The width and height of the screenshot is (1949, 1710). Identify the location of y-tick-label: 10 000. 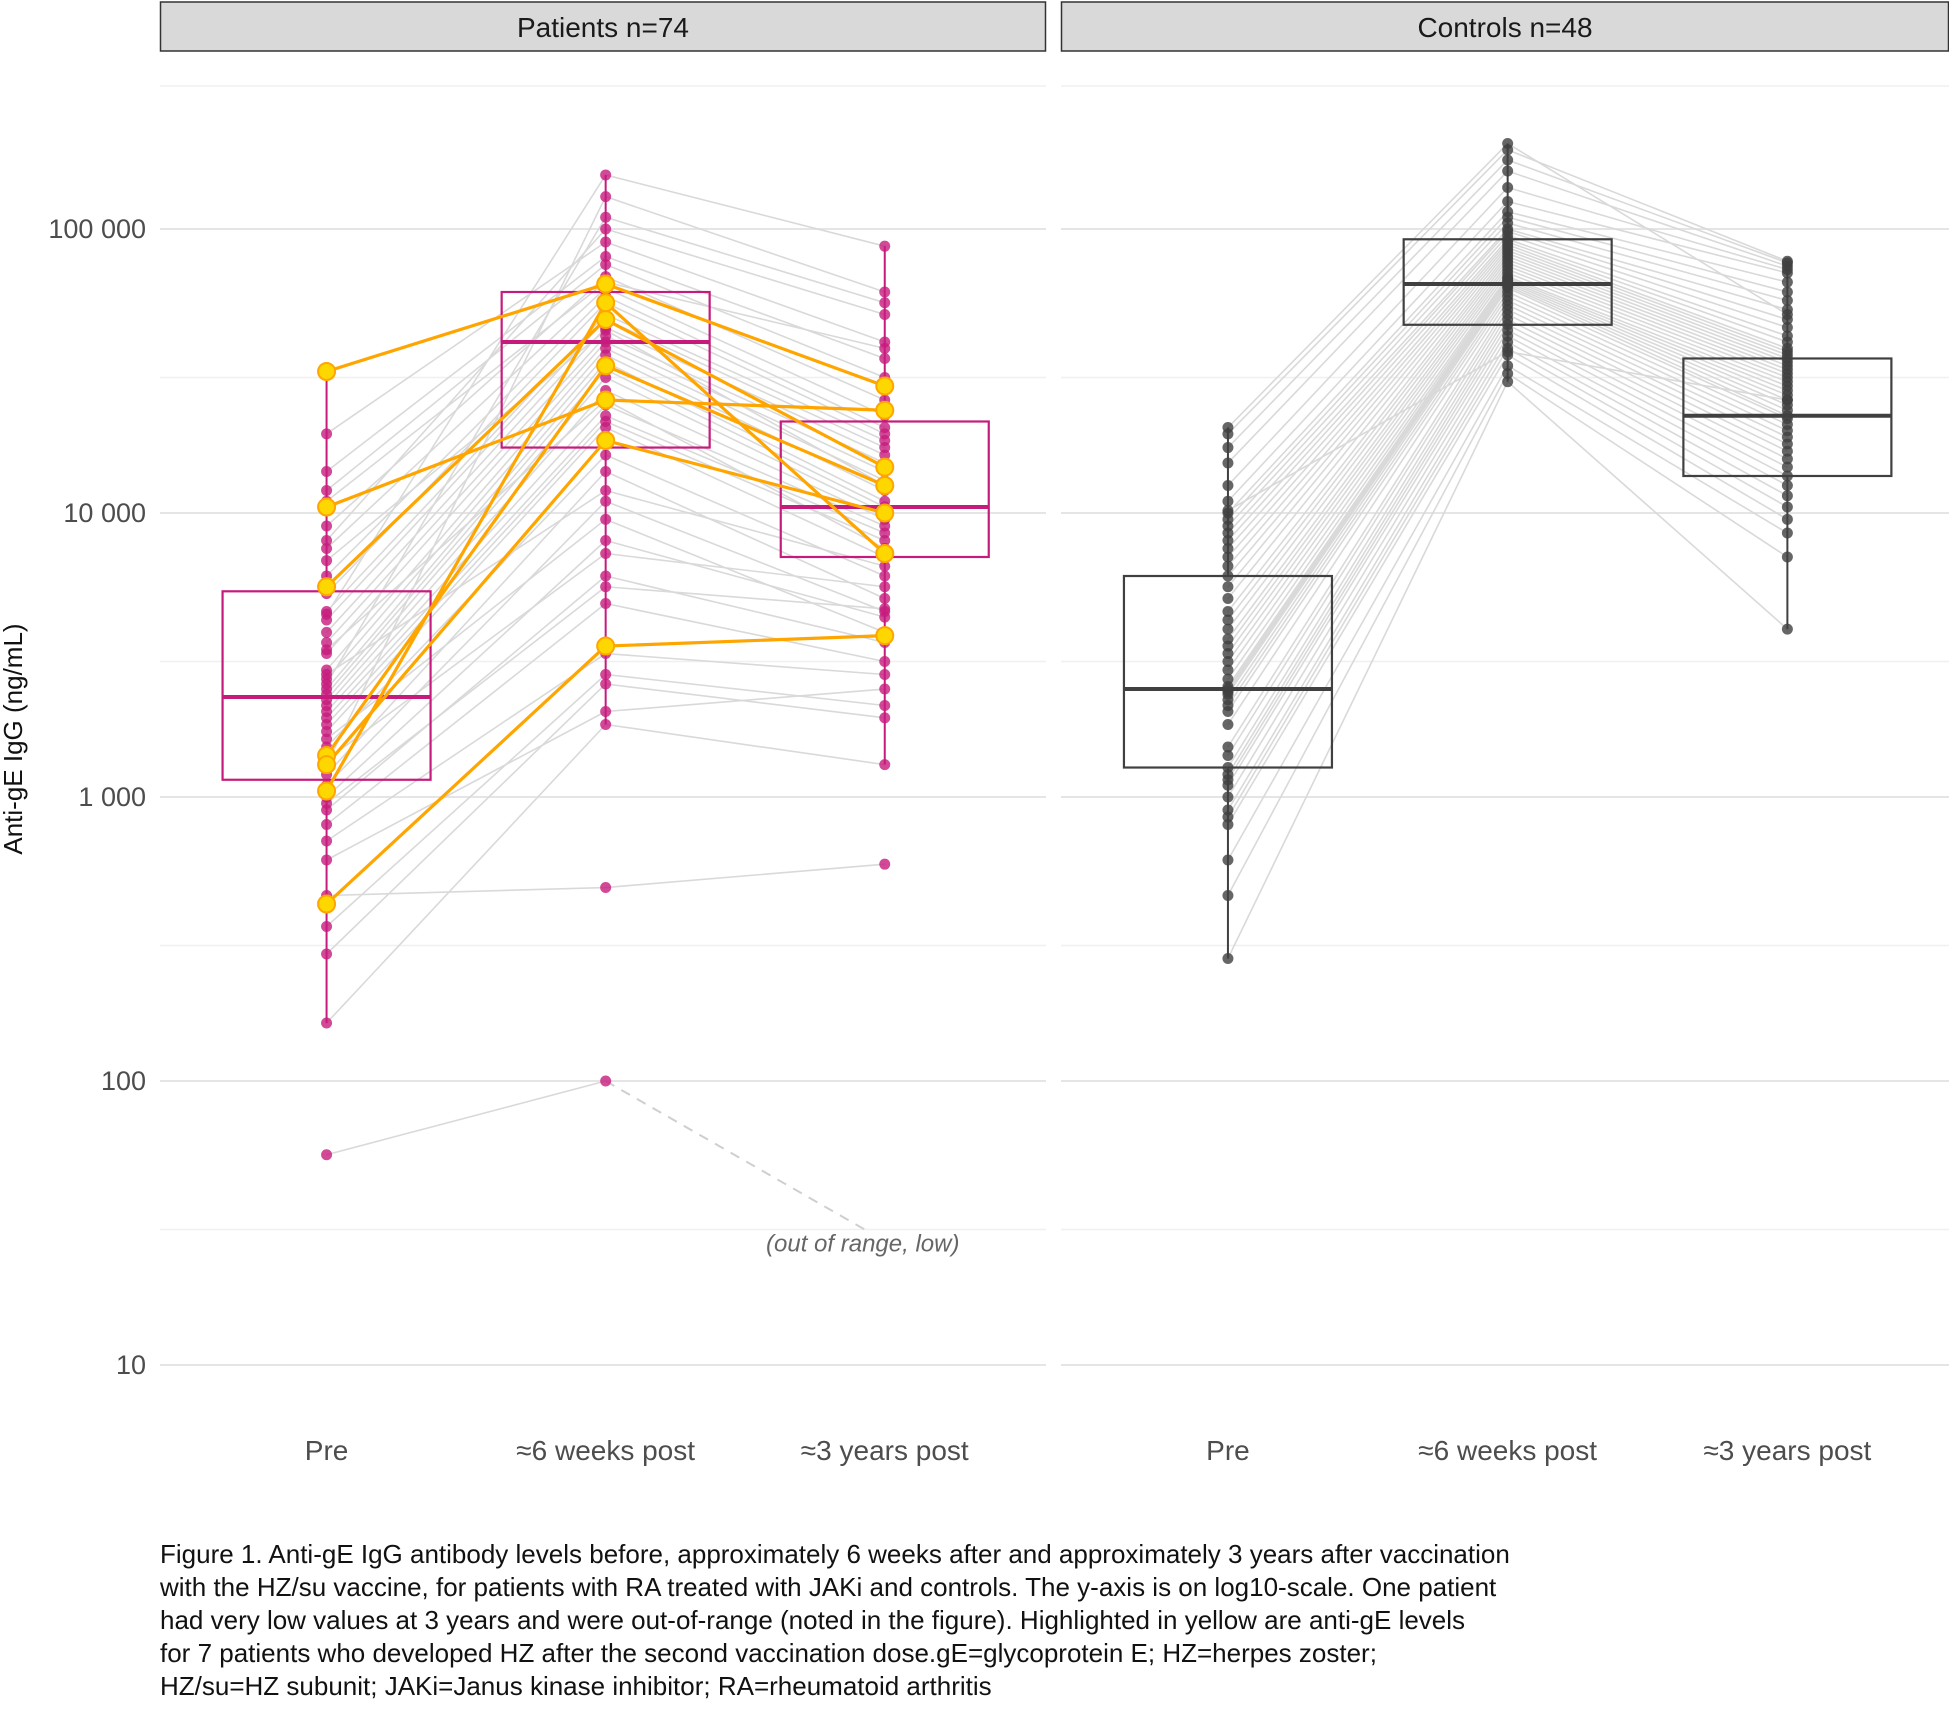
(104, 513).